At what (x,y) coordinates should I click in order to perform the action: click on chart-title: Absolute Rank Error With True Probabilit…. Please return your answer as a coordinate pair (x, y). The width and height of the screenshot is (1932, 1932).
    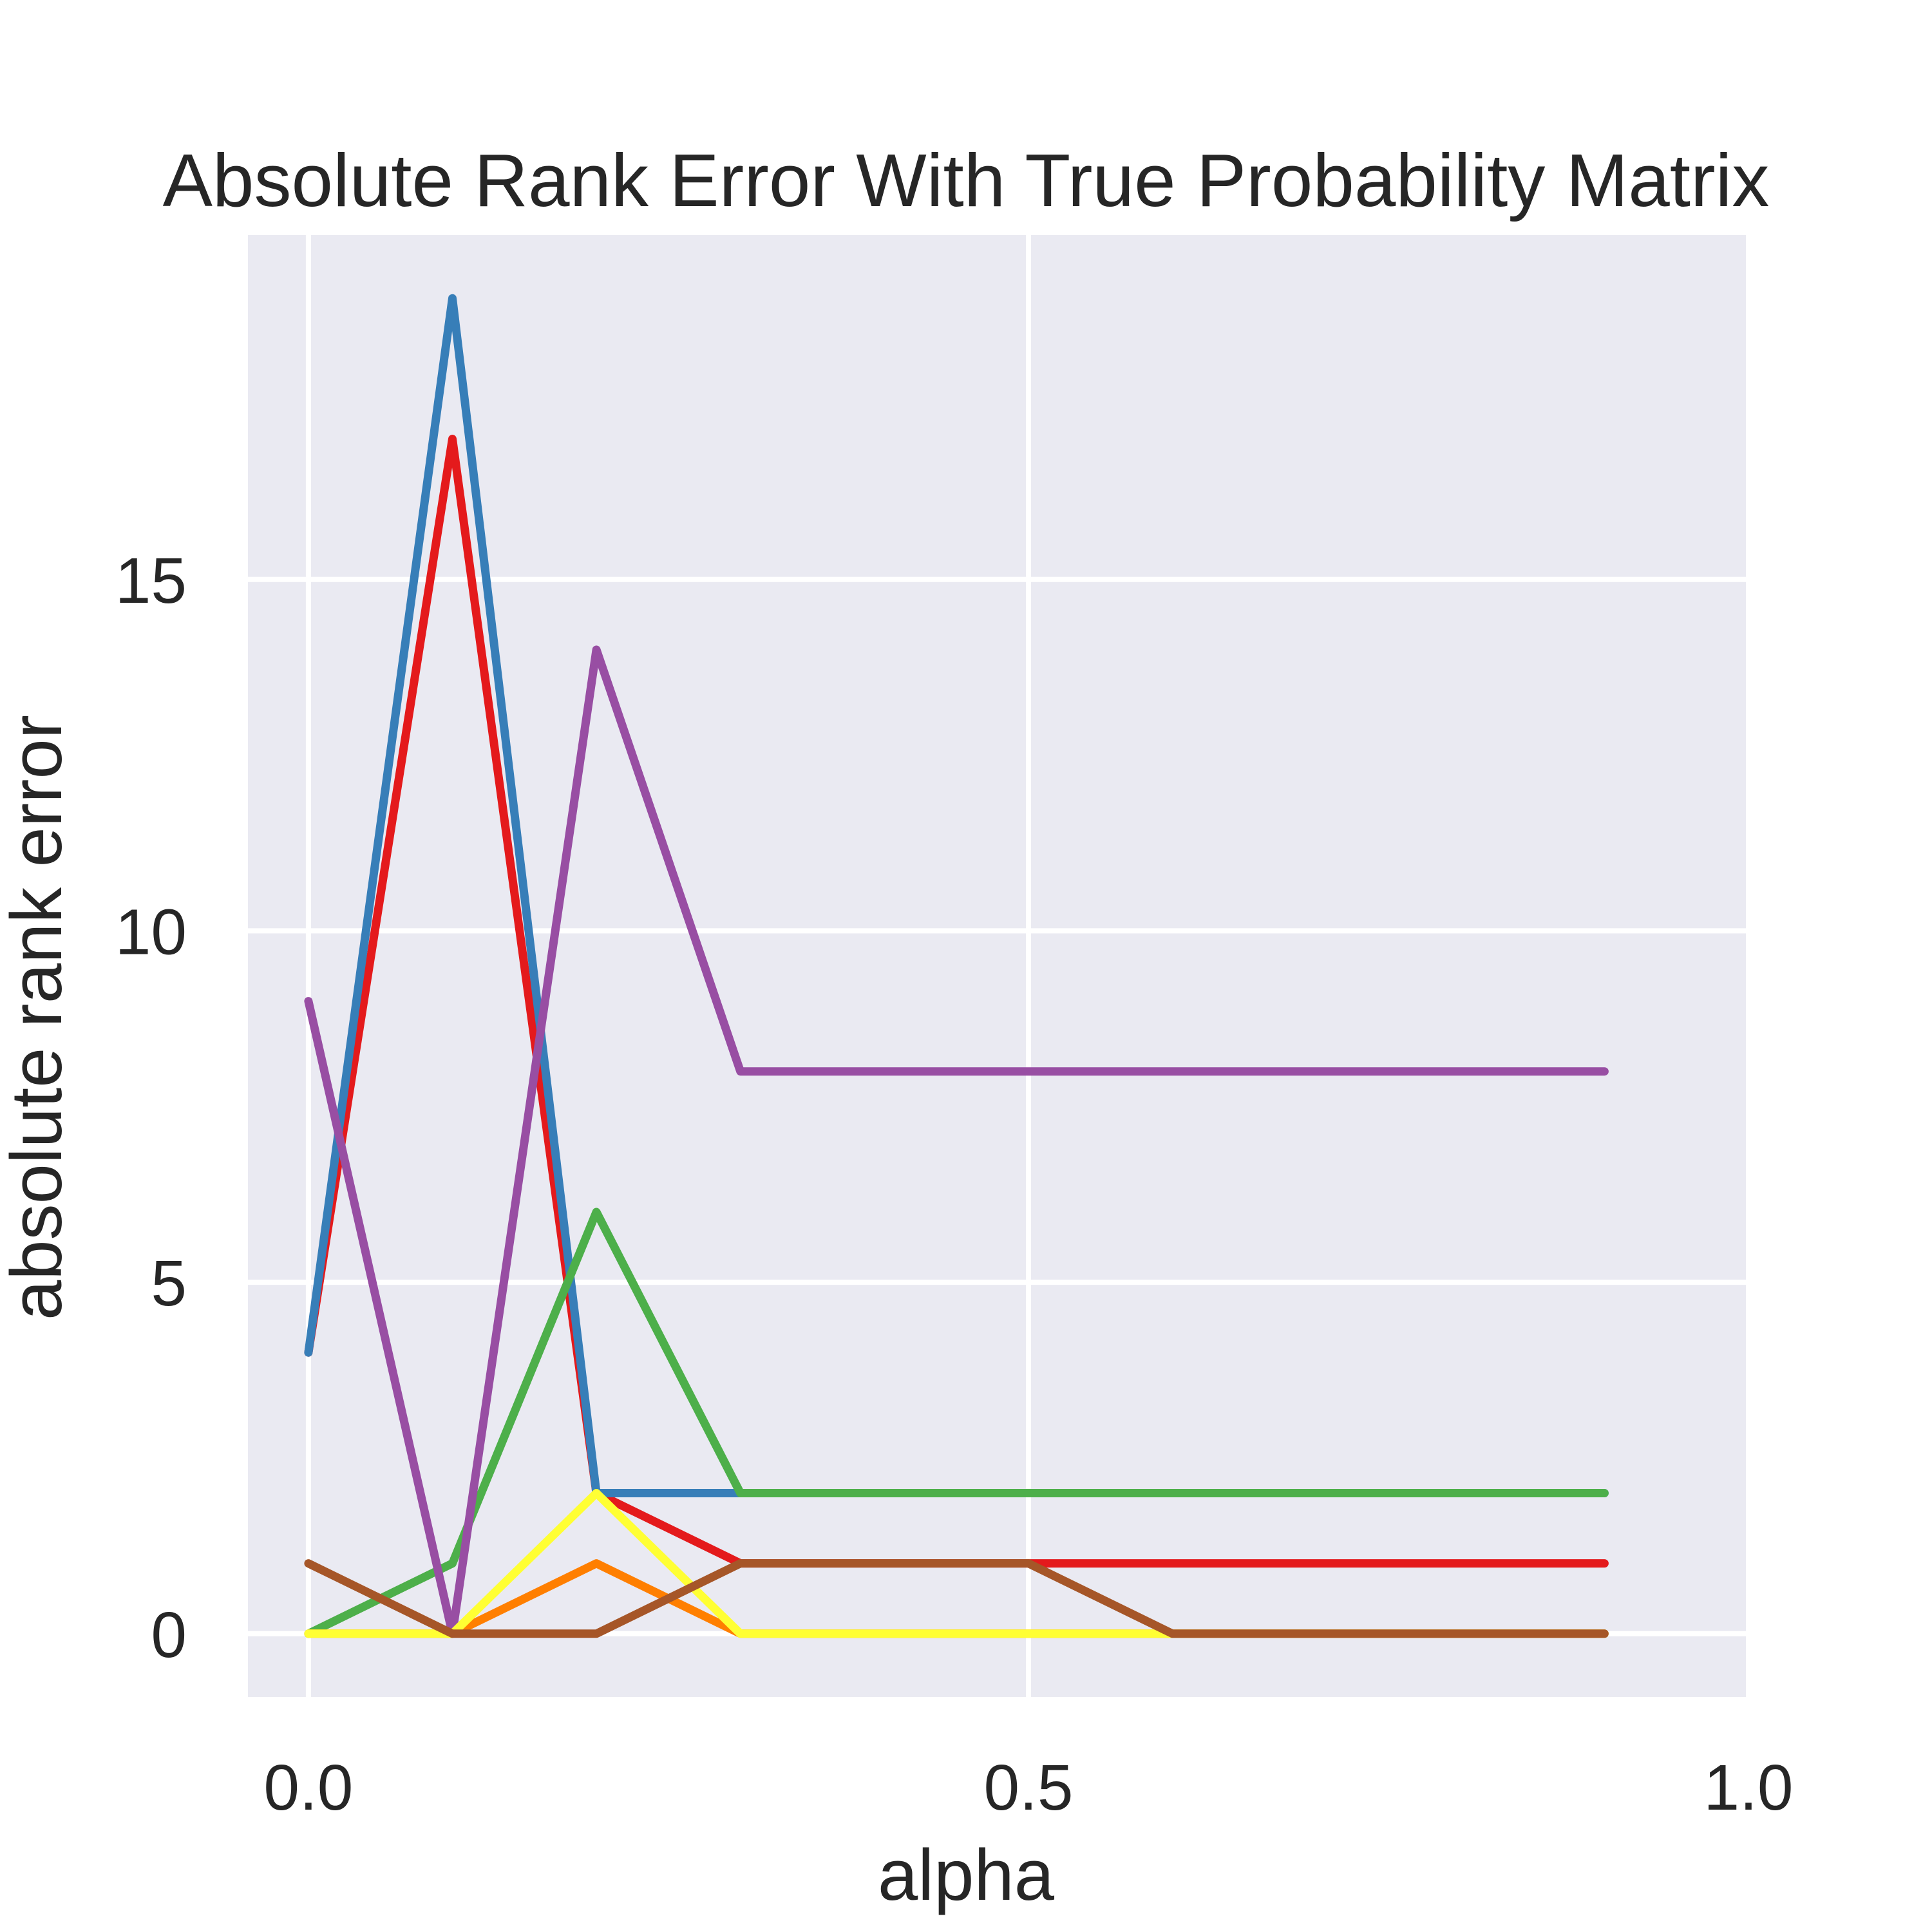
    Looking at the image, I should click on (967, 180).